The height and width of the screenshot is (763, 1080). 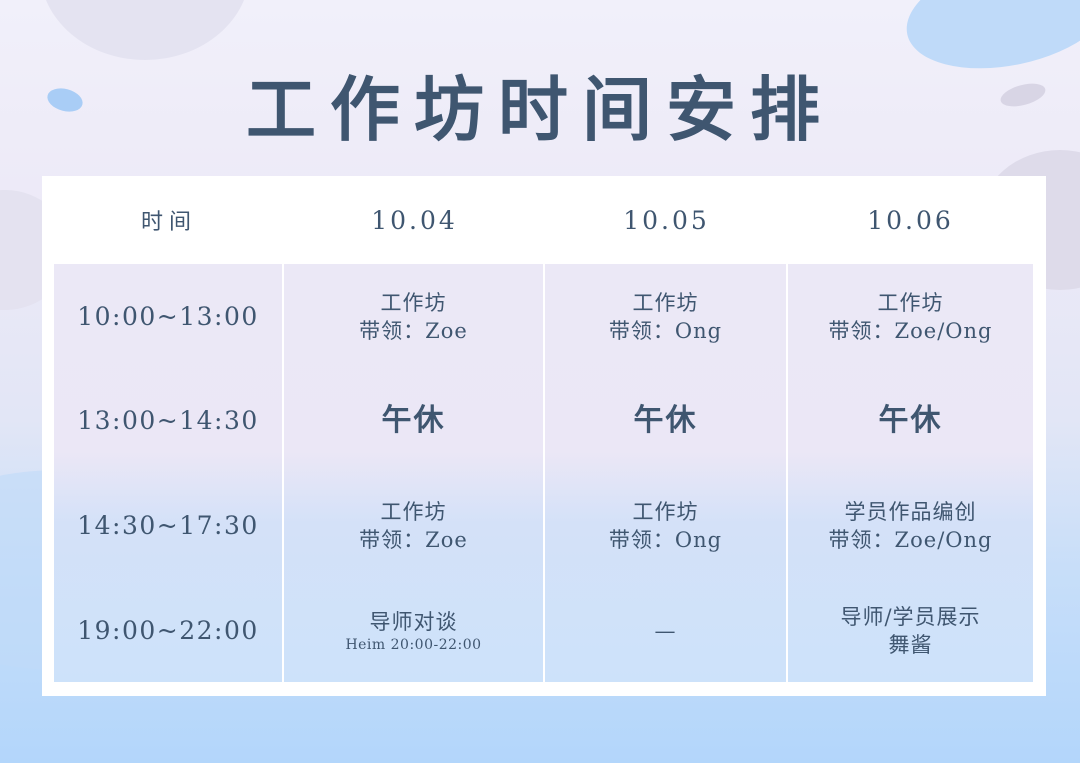 I want to click on time-slot: 19:00~22:00, so click(x=169, y=630).